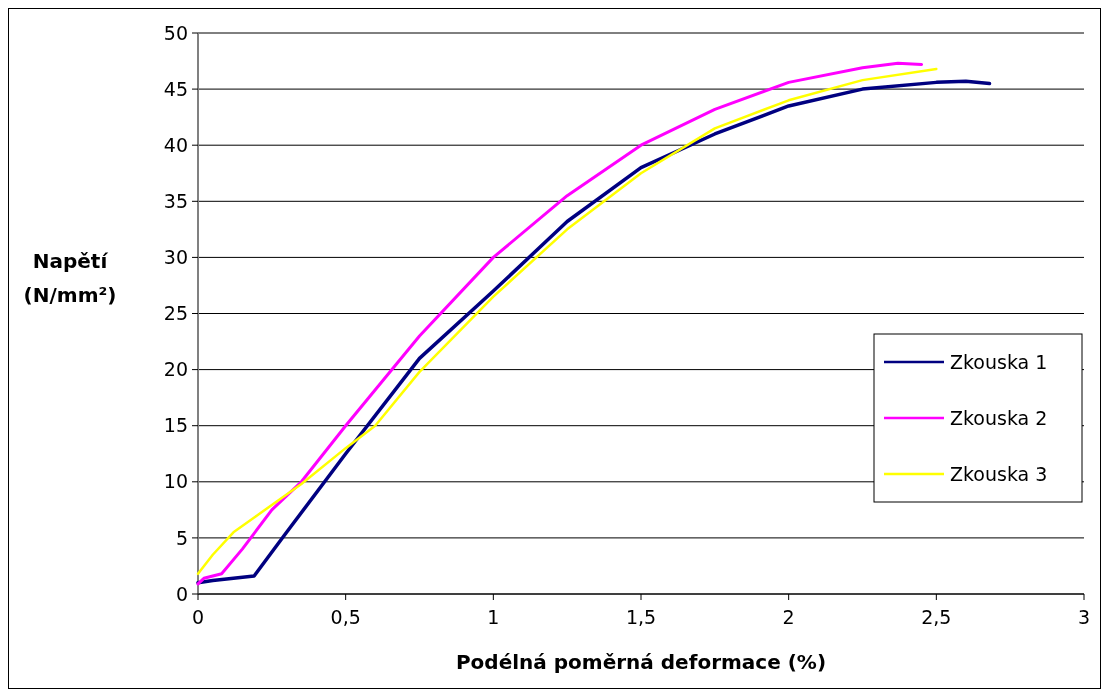 This screenshot has height=697, width=1109. I want to click on y-tick-label: 30, so click(175, 257).